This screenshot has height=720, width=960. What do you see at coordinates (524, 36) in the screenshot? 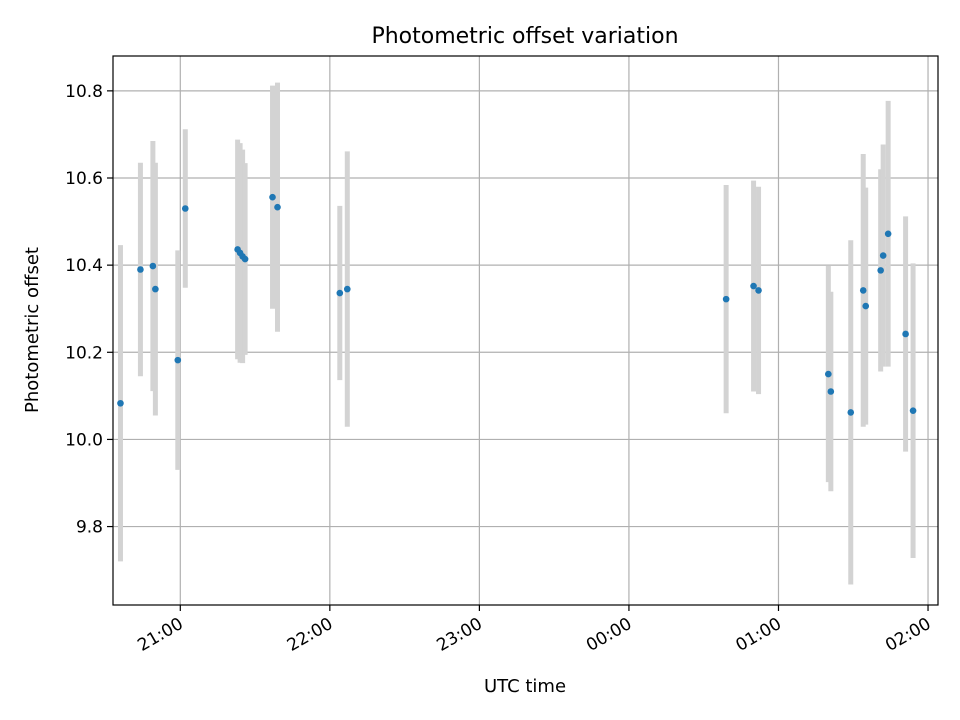
I see `chart-title: Photometric offset variation` at bounding box center [524, 36].